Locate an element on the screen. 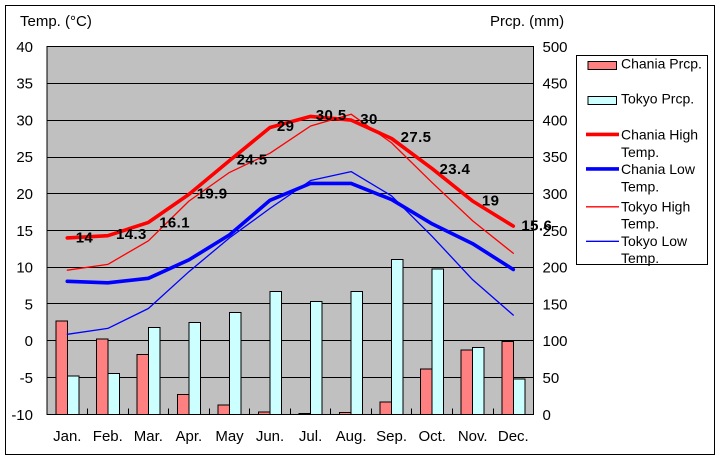 Image resolution: width=720 pixels, height=460 pixels. svg-text: Chania High is located at coordinates (659, 135).